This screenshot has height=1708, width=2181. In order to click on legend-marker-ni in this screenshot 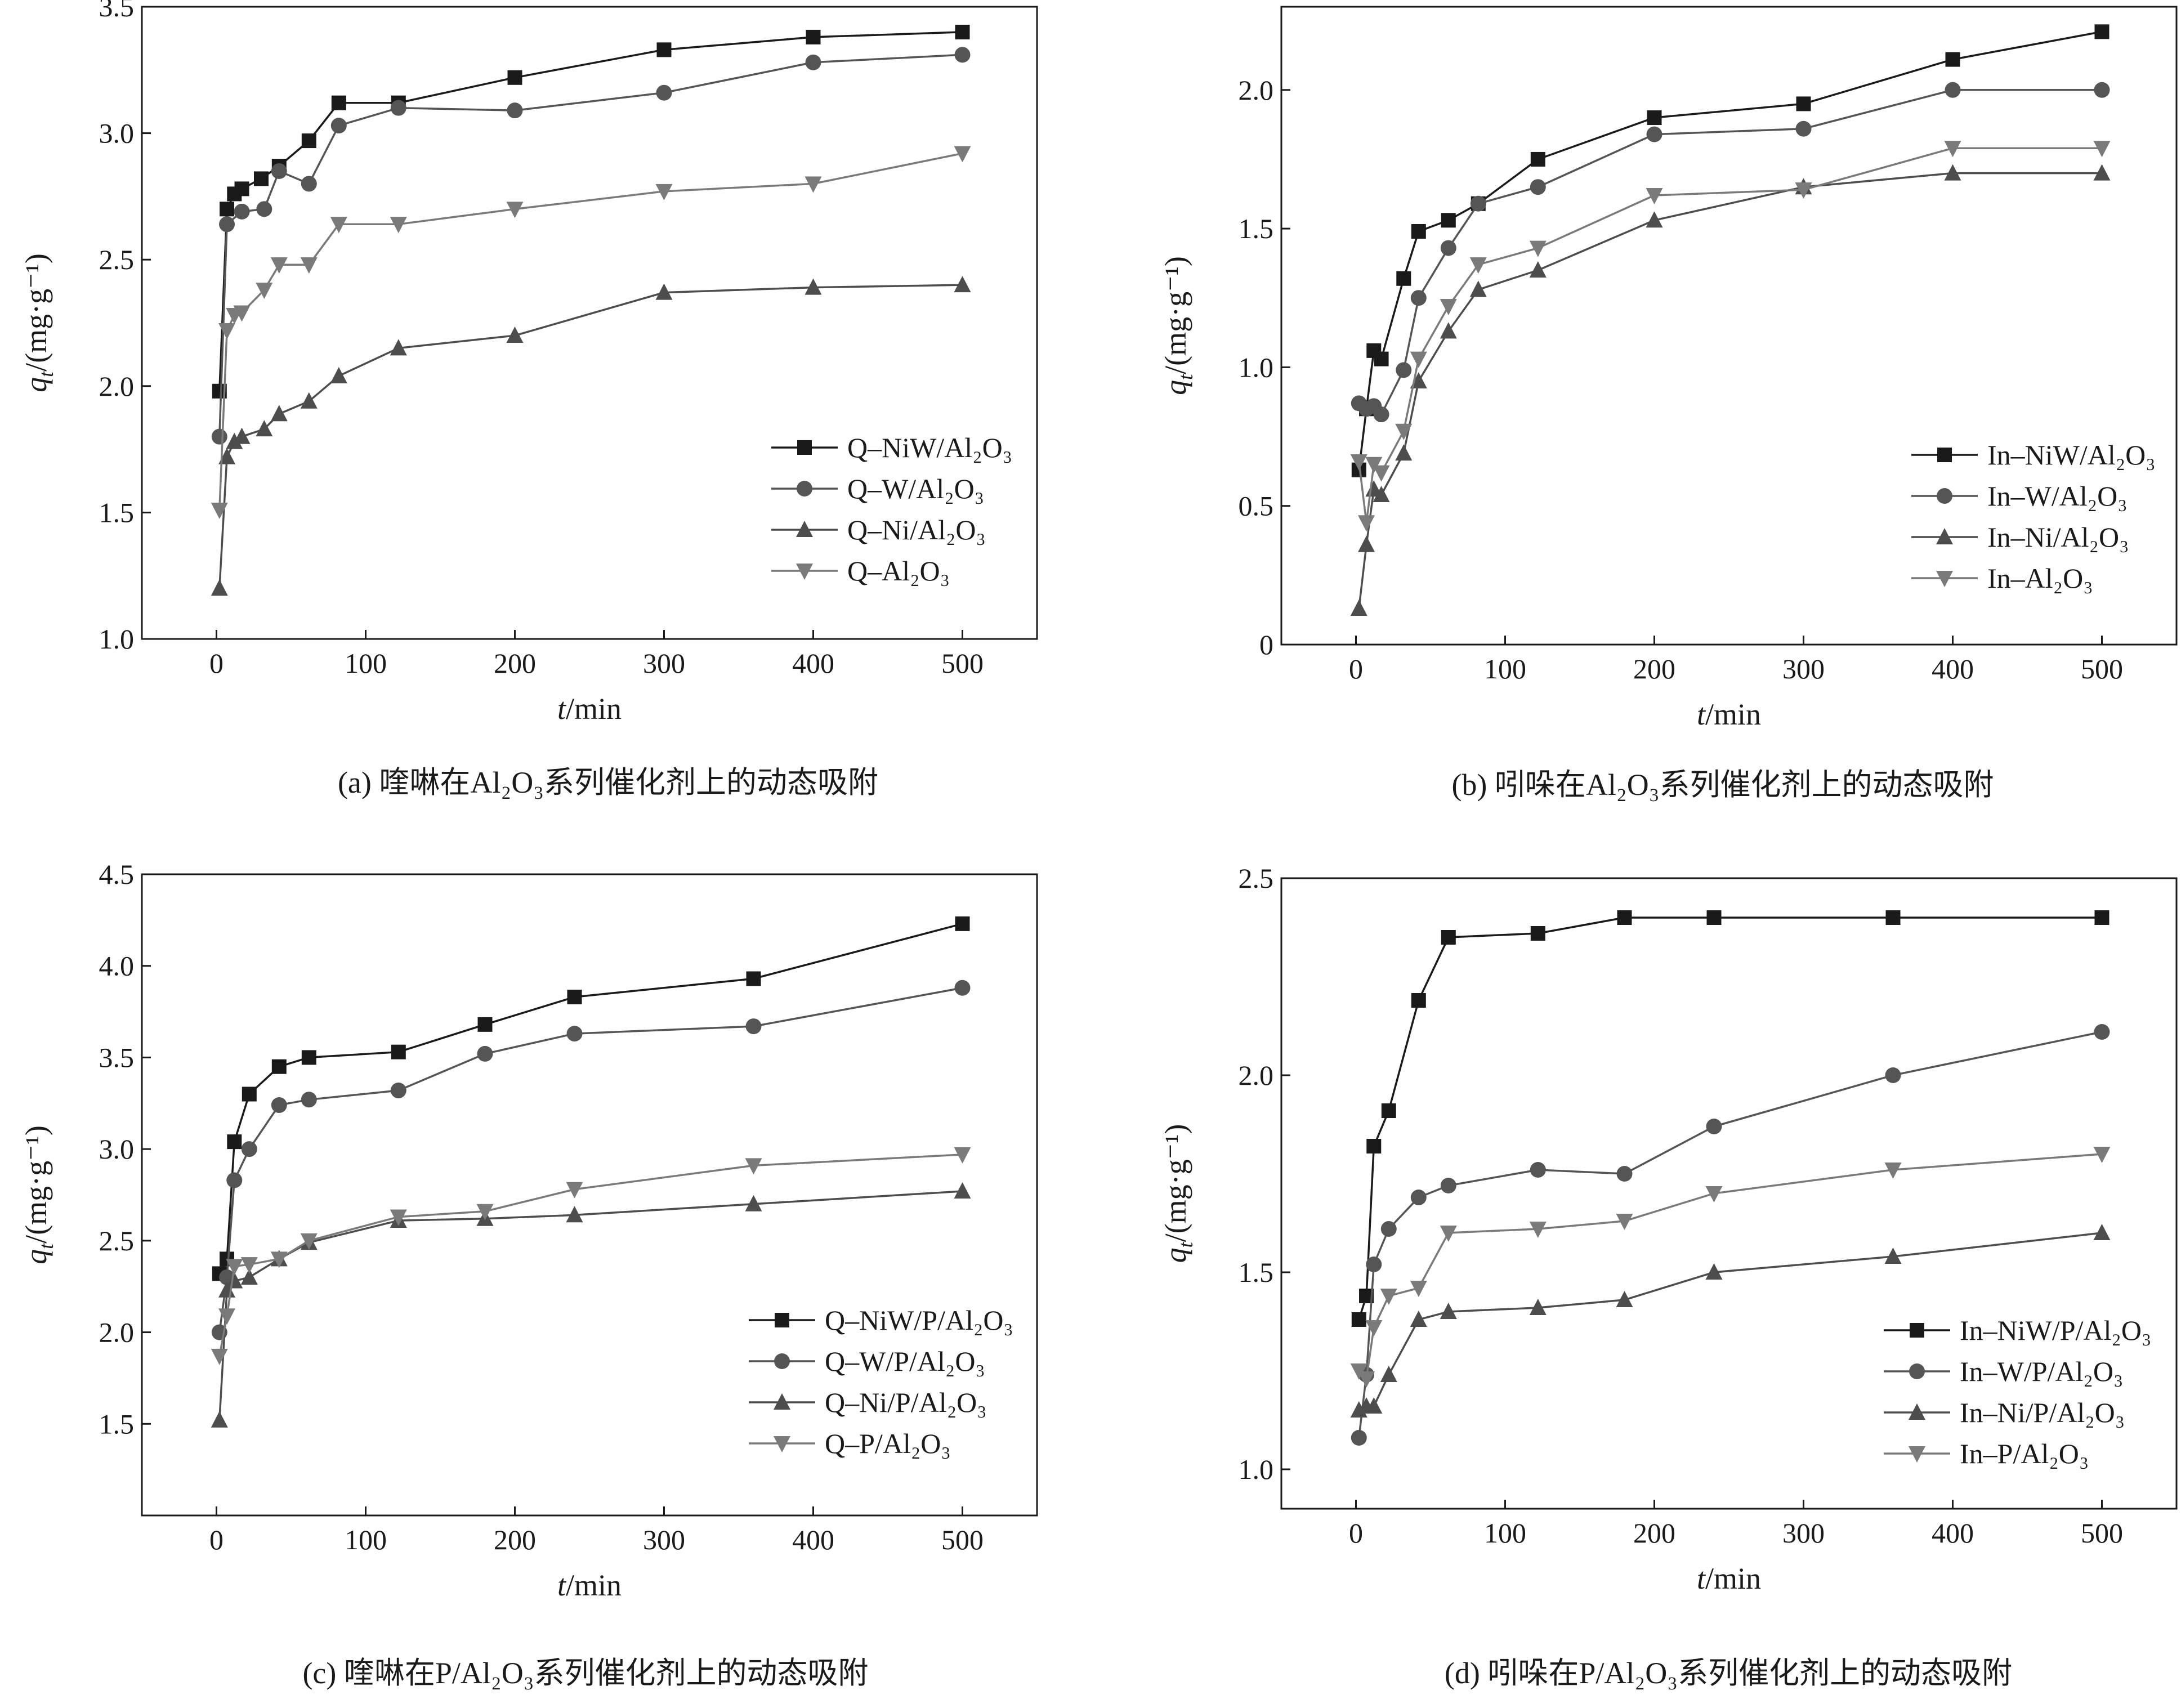, I will do `click(804, 529)`.